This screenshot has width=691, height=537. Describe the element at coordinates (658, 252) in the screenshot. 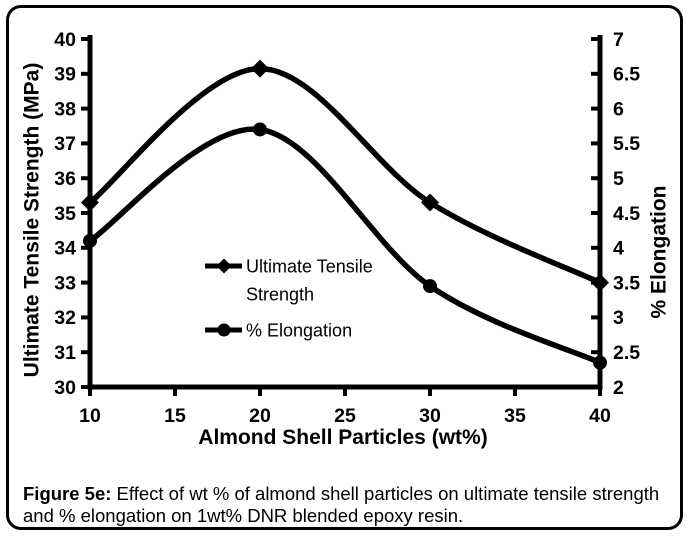

I see `y-right-axis-title: % Elongation` at that location.